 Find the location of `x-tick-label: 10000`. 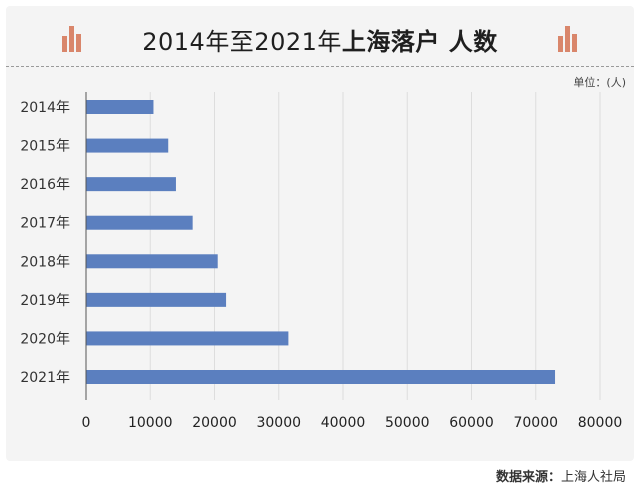

x-tick-label: 10000 is located at coordinates (150, 423).